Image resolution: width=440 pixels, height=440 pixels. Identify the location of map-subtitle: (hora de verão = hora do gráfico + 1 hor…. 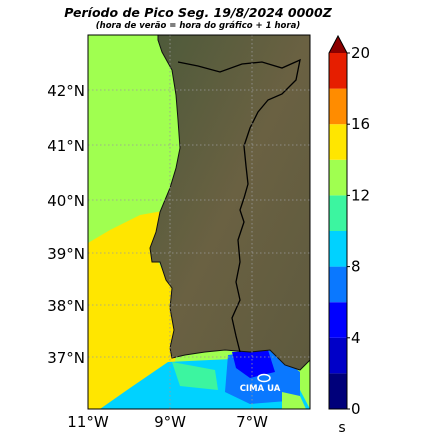
(198, 26).